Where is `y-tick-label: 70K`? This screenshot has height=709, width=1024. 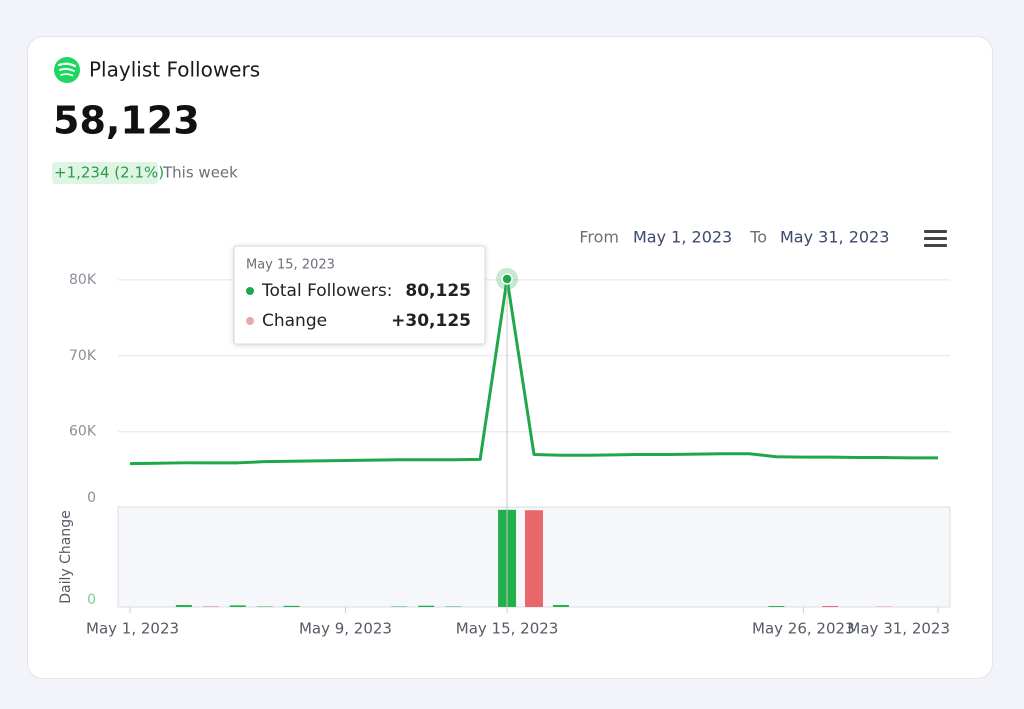 y-tick-label: 70K is located at coordinates (83, 356).